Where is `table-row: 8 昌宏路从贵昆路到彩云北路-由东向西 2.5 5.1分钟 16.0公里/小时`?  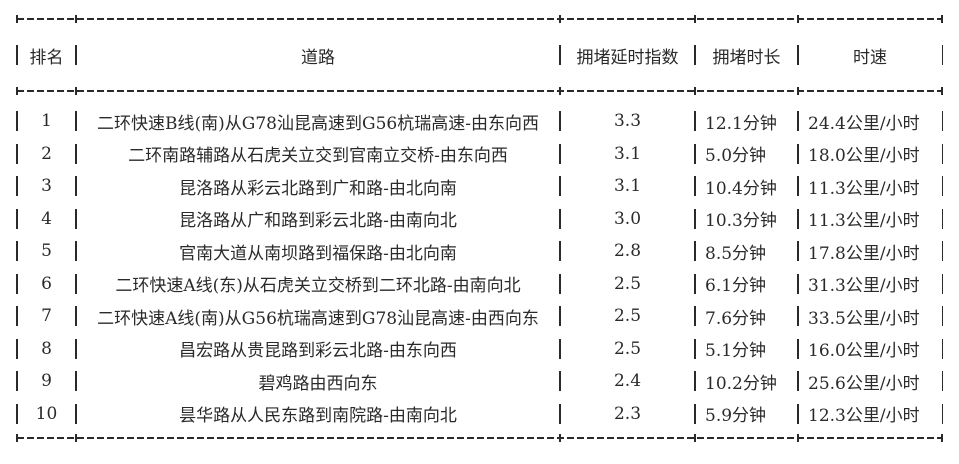 table-row: 8 昌宏路从贵昆路到彩云北路-由东向西 2.5 5.1分钟 16.0公里/小时 is located at coordinates (479, 349).